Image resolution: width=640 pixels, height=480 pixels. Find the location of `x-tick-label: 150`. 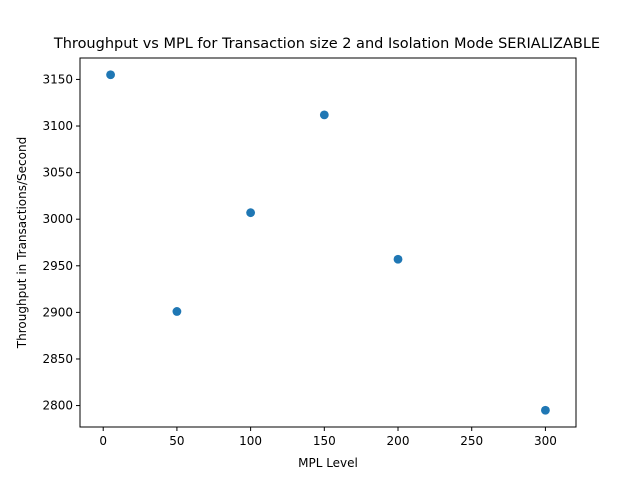

x-tick-label: 150 is located at coordinates (324, 441).